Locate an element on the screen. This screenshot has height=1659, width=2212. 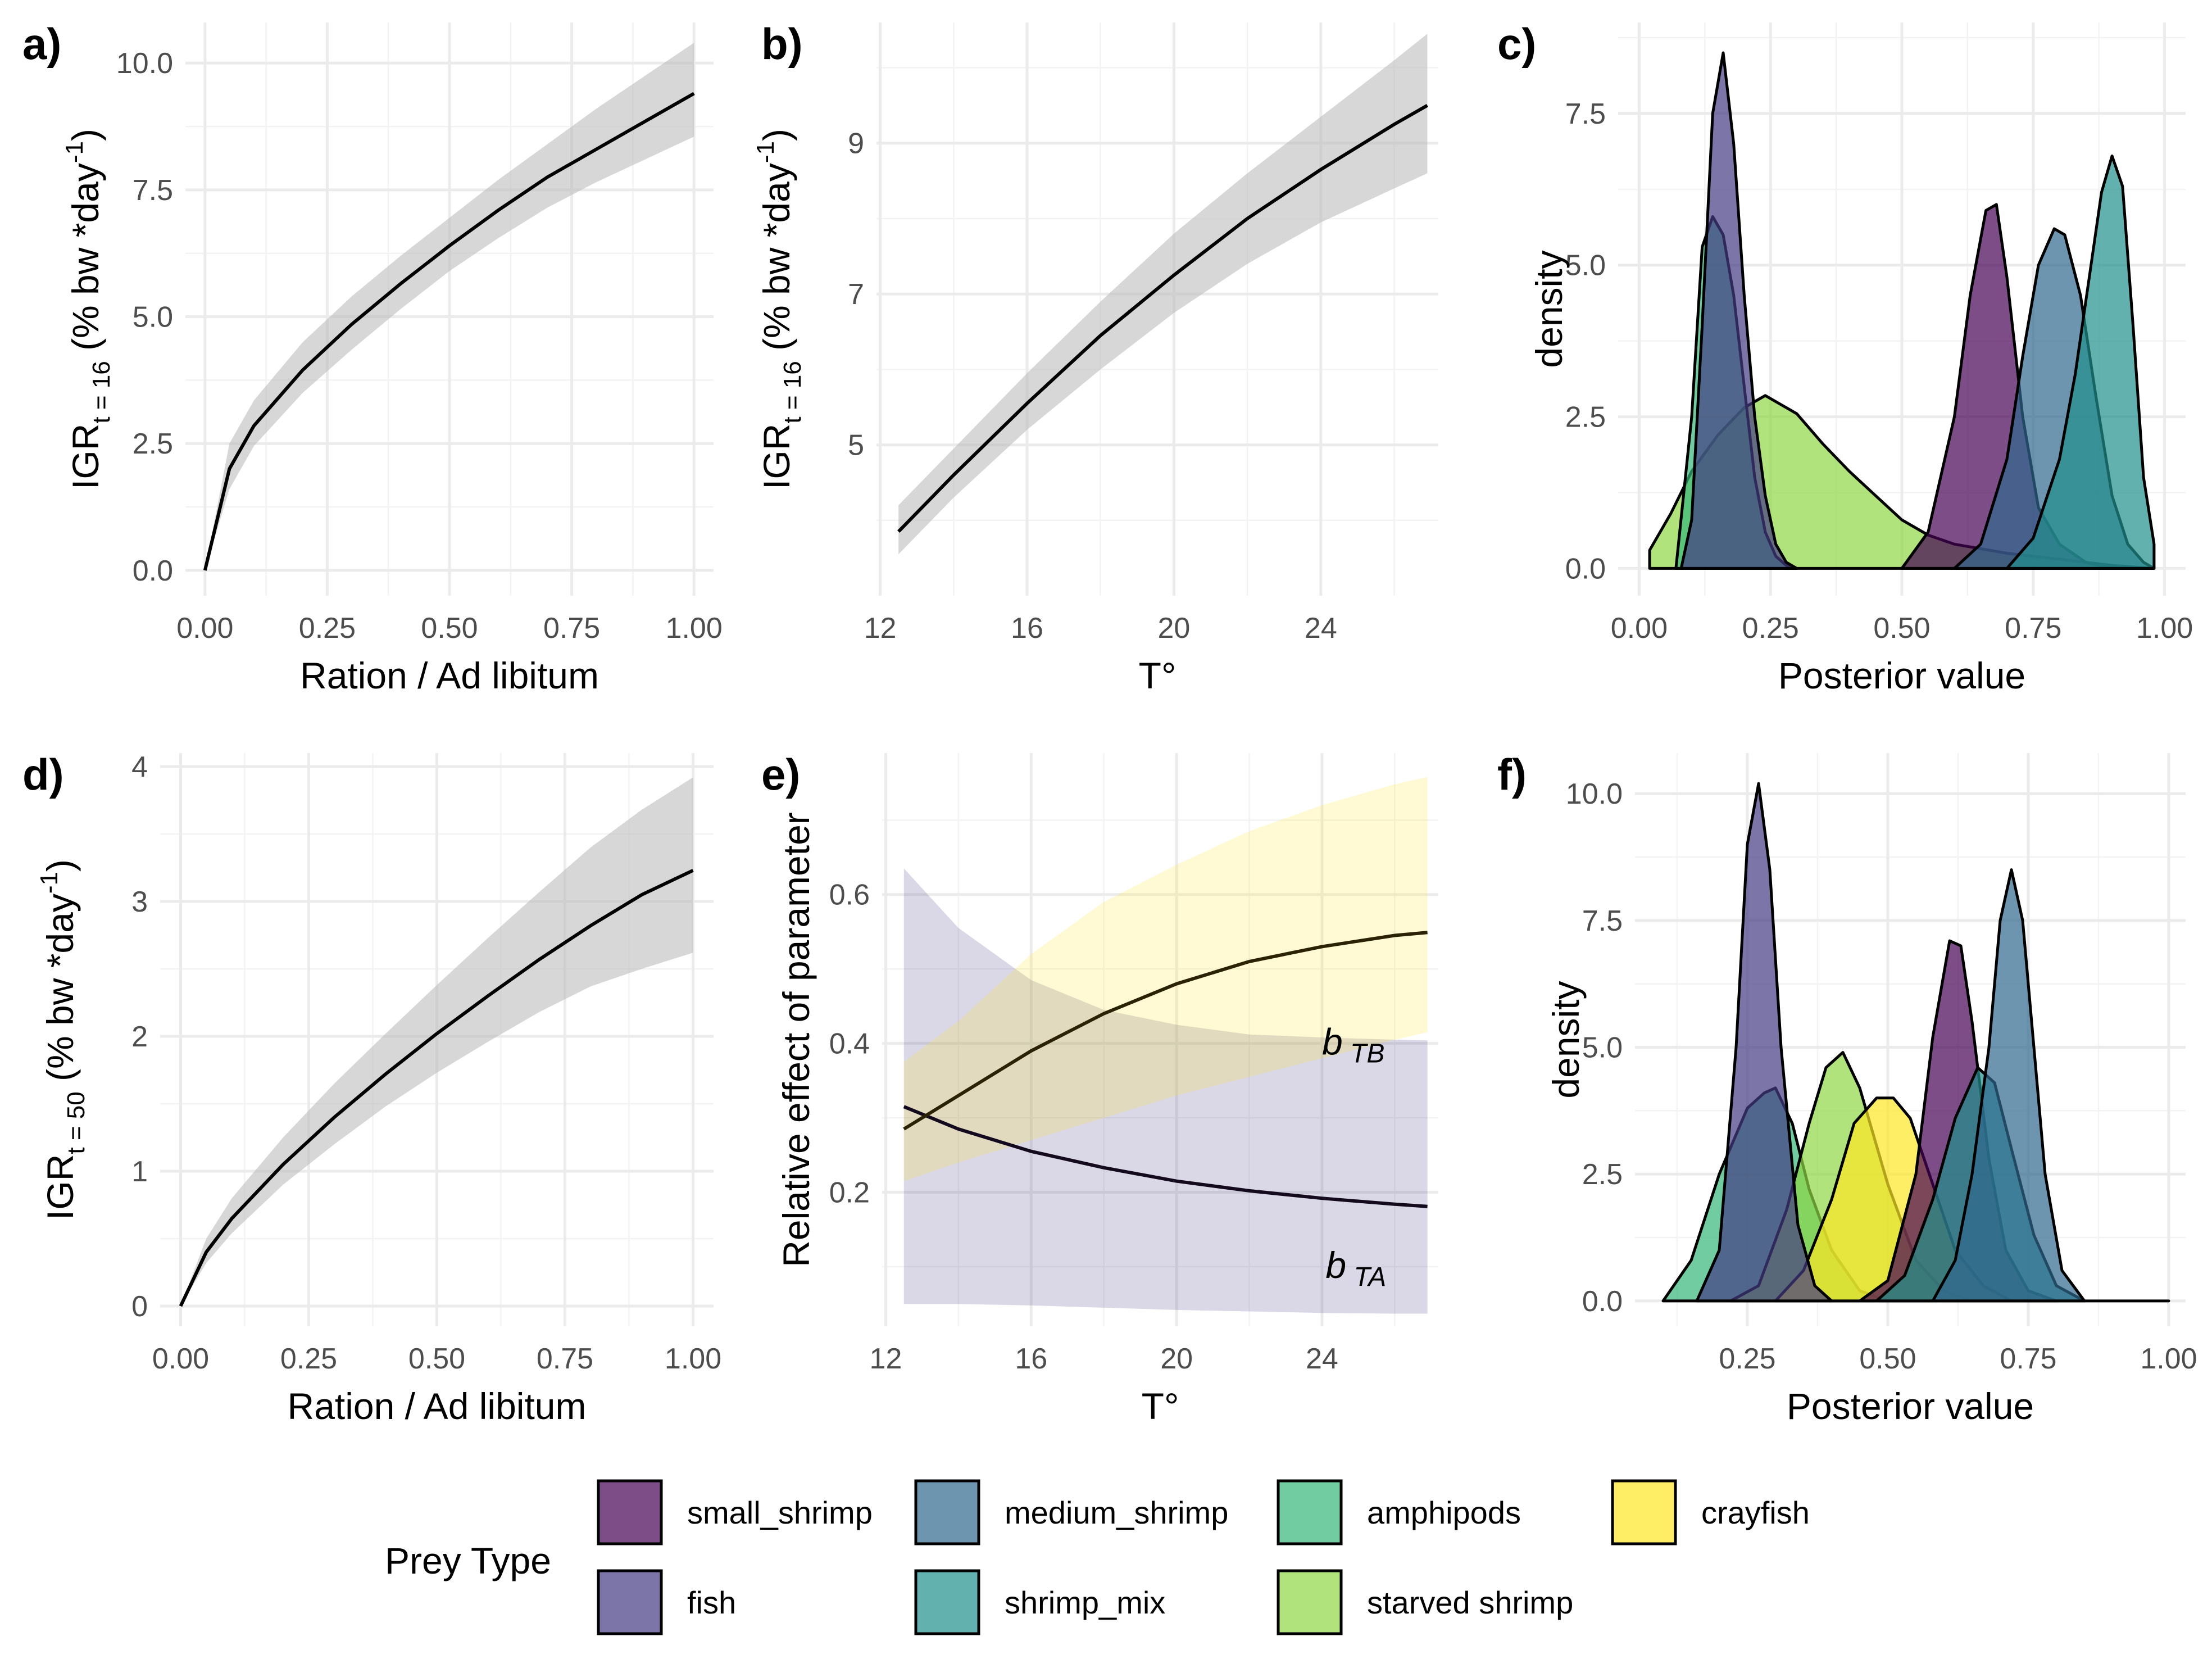
tick-labels: 0.00 0.25 0.50 0.75 1.00 0.0 2.5 5.0 7.5 10.0 is located at coordinates (419, 346).